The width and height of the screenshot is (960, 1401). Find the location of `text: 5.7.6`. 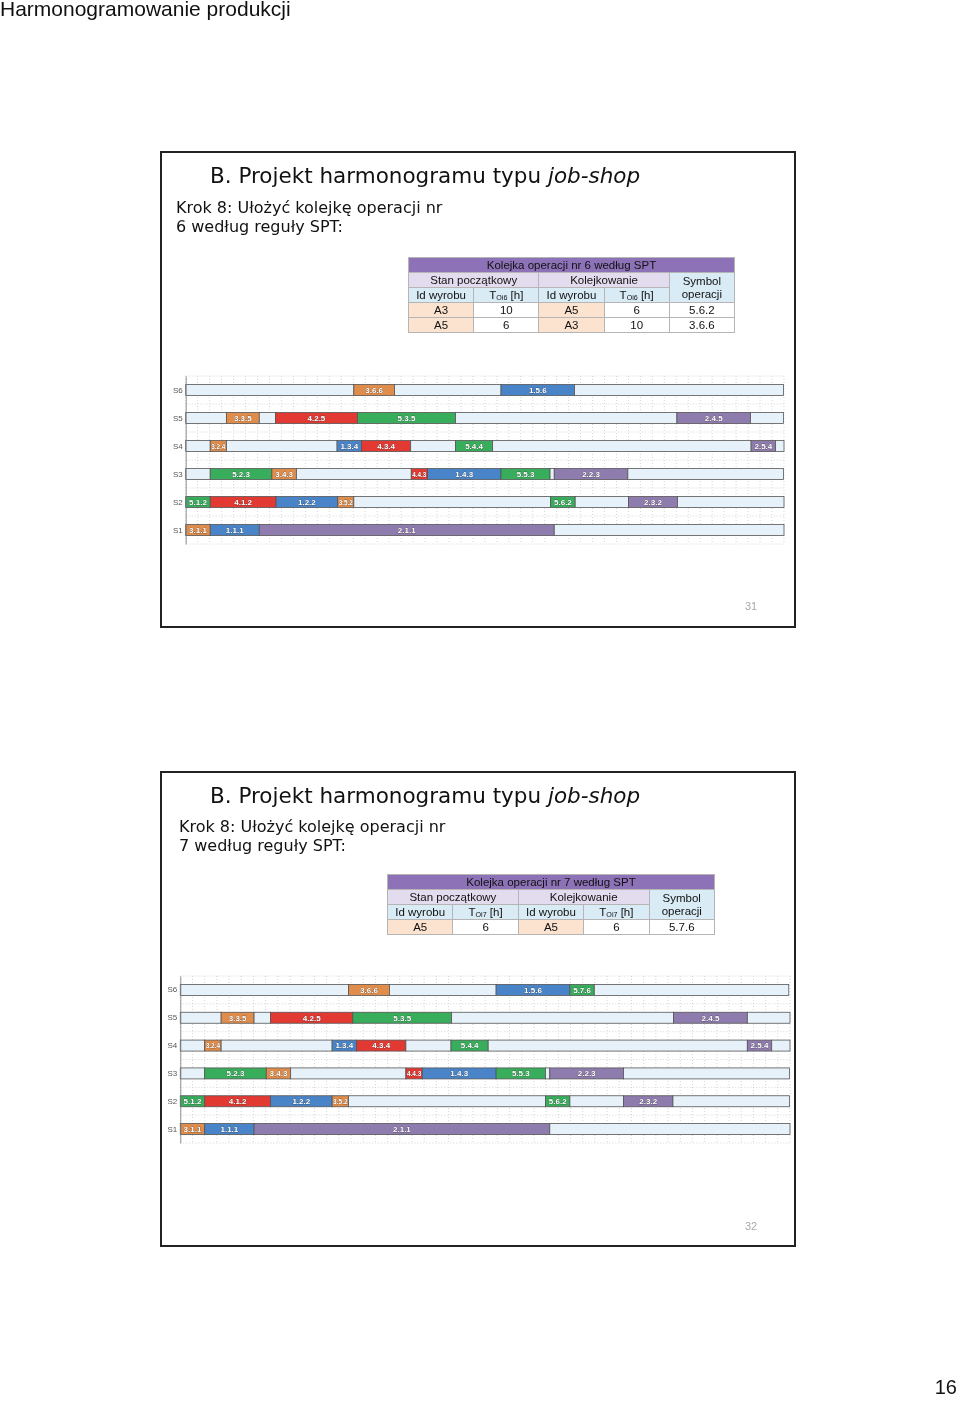

text: 5.7.6 is located at coordinates (682, 927).